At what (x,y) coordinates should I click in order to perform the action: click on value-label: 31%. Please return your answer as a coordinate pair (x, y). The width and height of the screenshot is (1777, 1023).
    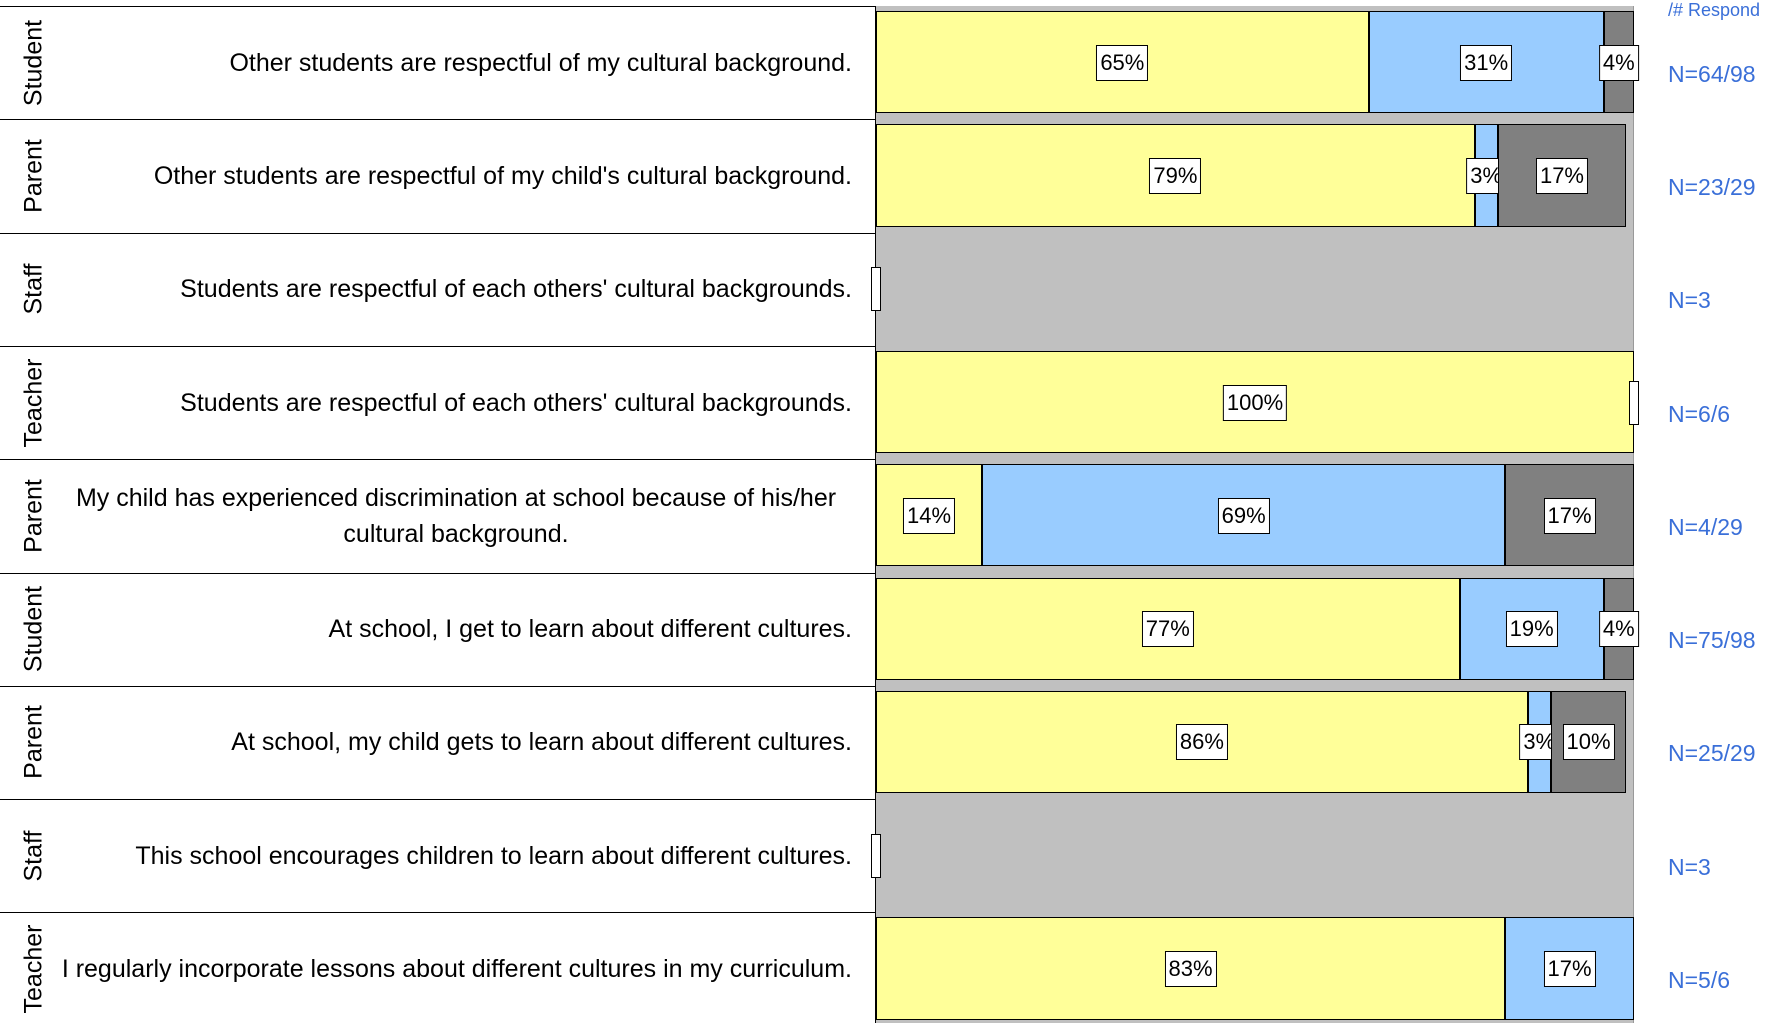
    Looking at the image, I should click on (1486, 62).